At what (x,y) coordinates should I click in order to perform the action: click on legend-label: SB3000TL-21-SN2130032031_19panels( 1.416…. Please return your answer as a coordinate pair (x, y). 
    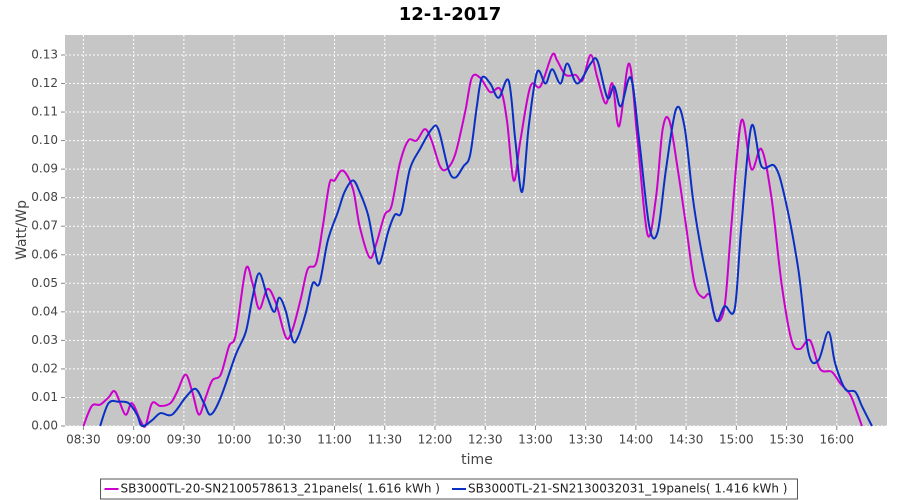
    Looking at the image, I should click on (627, 489).